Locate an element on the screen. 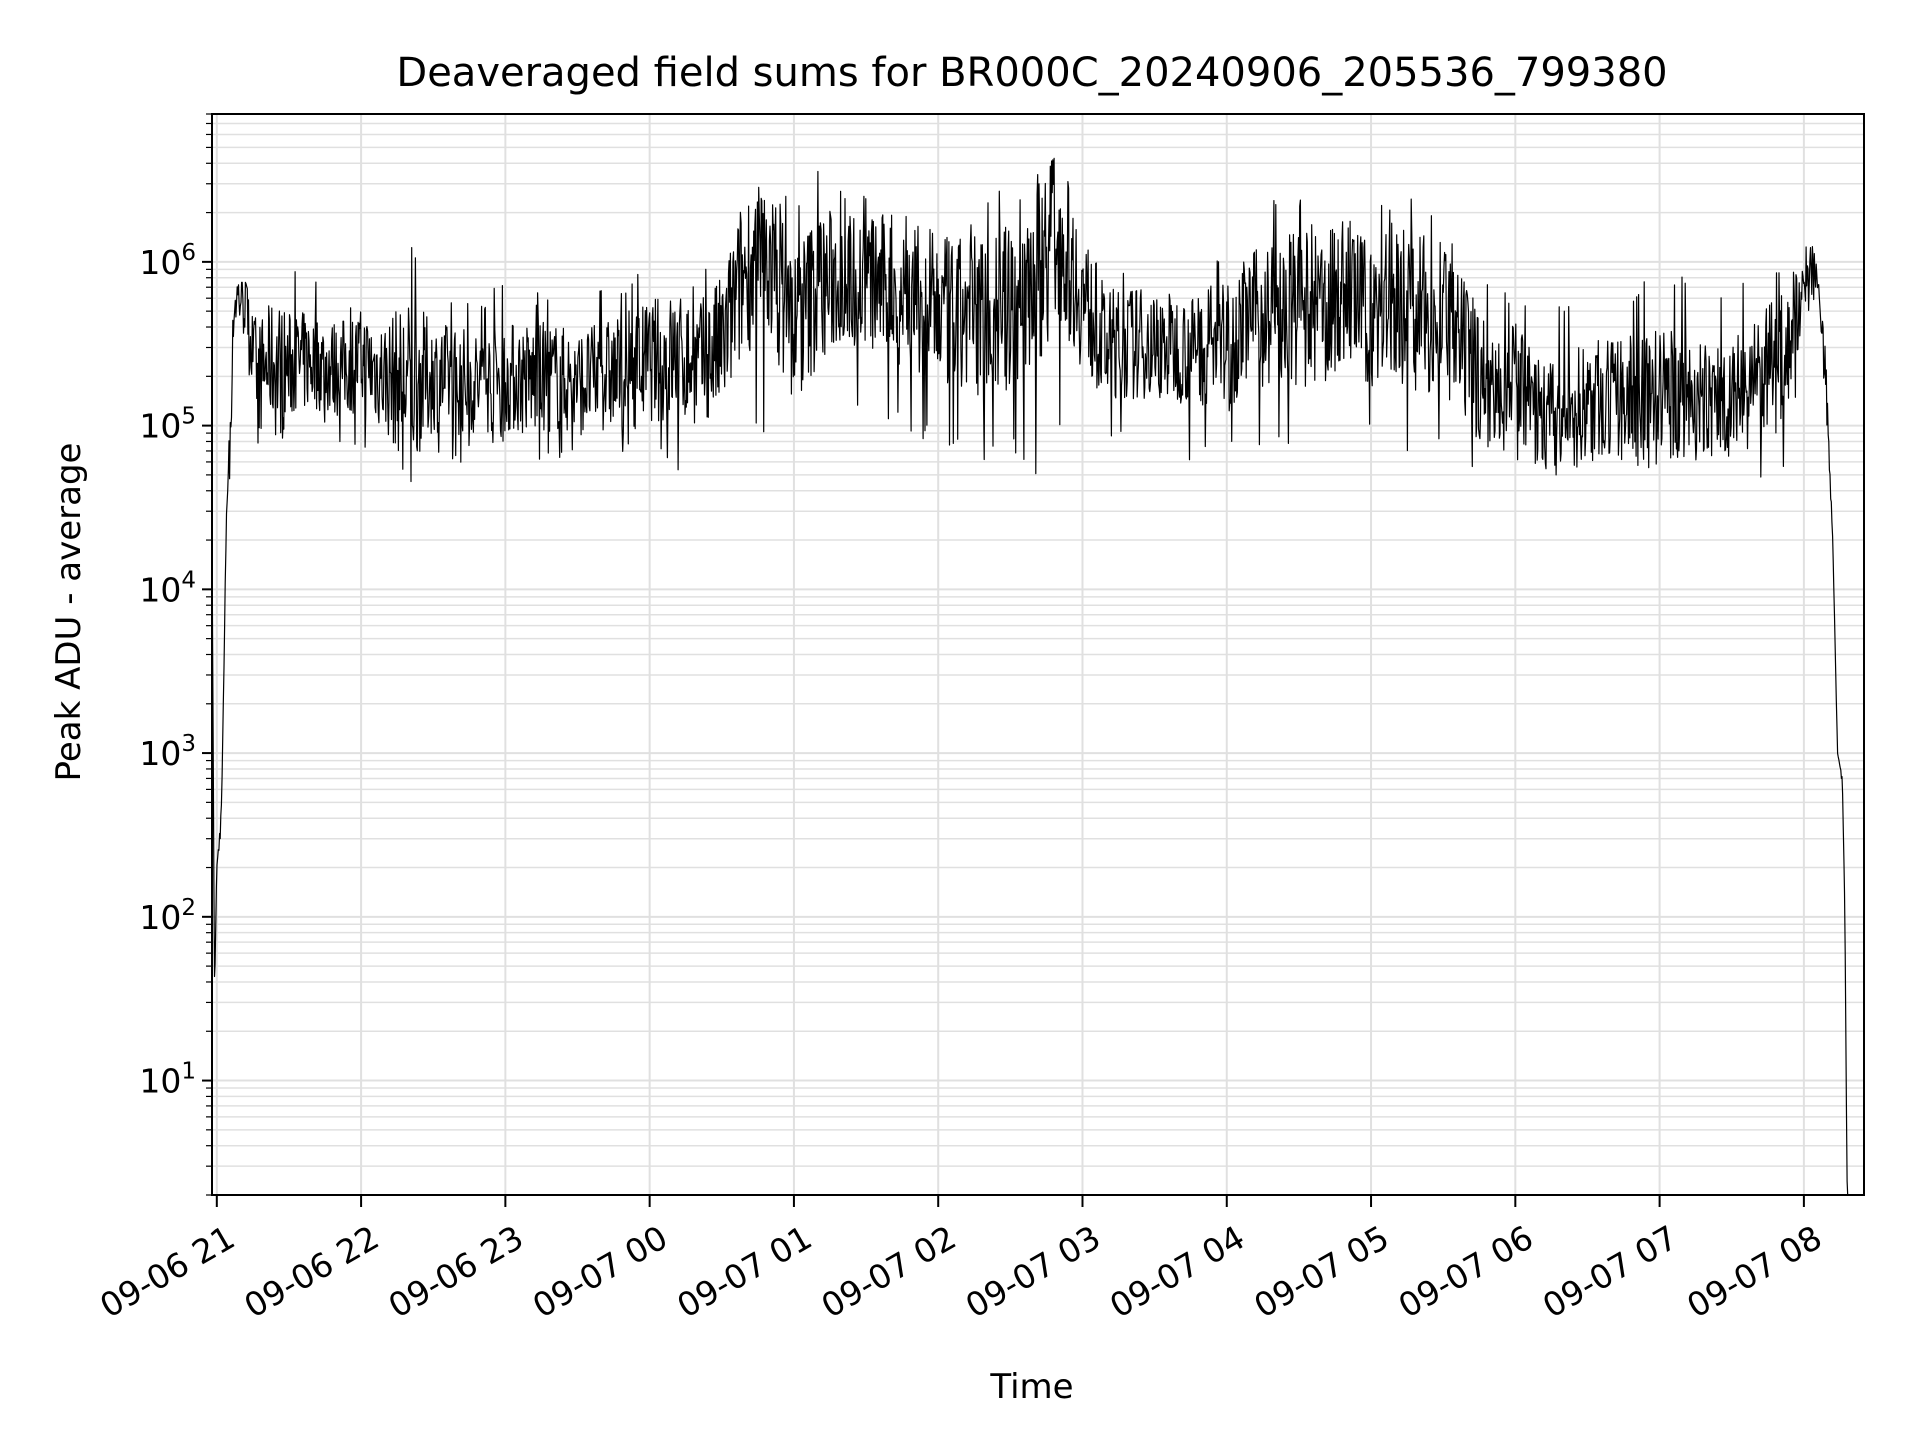 The image size is (1920, 1440). y-tick-label: 104 is located at coordinates (167, 588).